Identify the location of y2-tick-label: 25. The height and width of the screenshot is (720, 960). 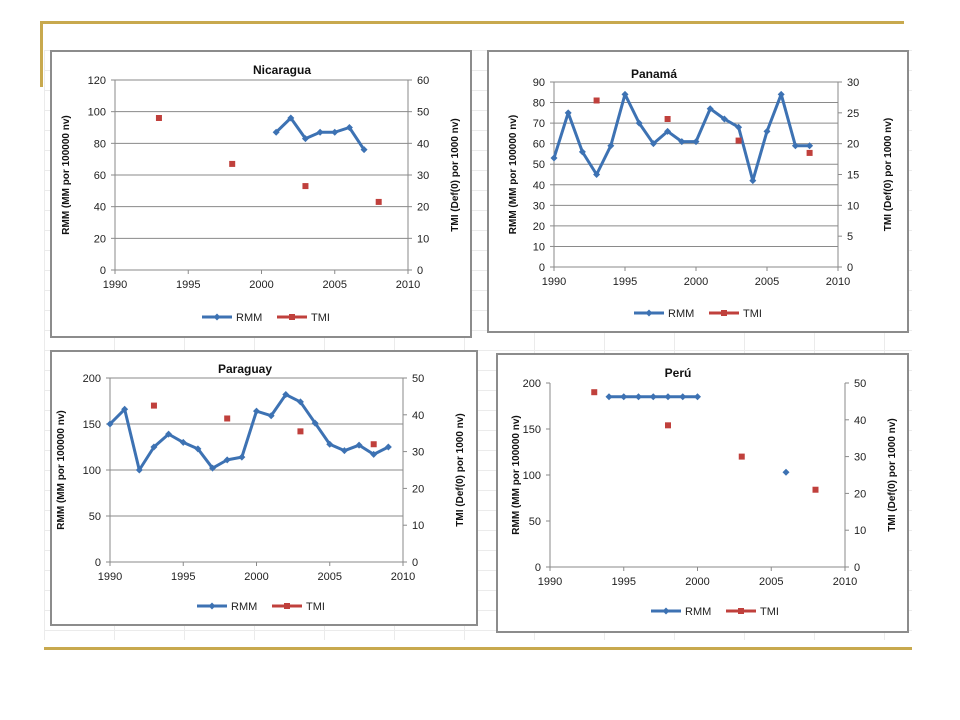
(853, 114).